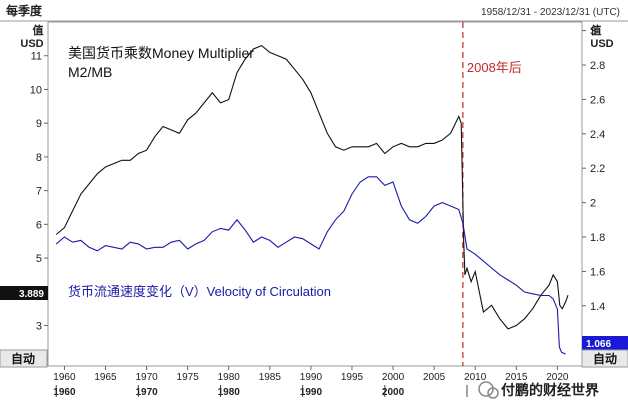 This screenshot has width=628, height=415. Describe the element at coordinates (64, 377) in the screenshot. I see `x-tick-label: 1960` at that location.